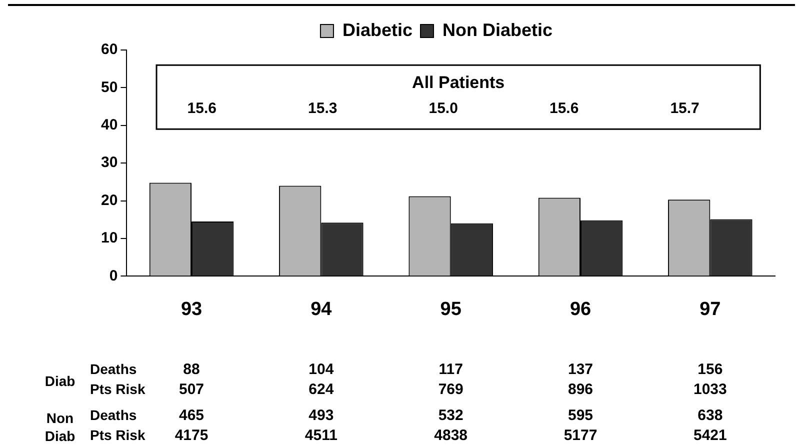 The height and width of the screenshot is (445, 803). Describe the element at coordinates (710, 389) in the screenshot. I see `text: 1033` at that location.